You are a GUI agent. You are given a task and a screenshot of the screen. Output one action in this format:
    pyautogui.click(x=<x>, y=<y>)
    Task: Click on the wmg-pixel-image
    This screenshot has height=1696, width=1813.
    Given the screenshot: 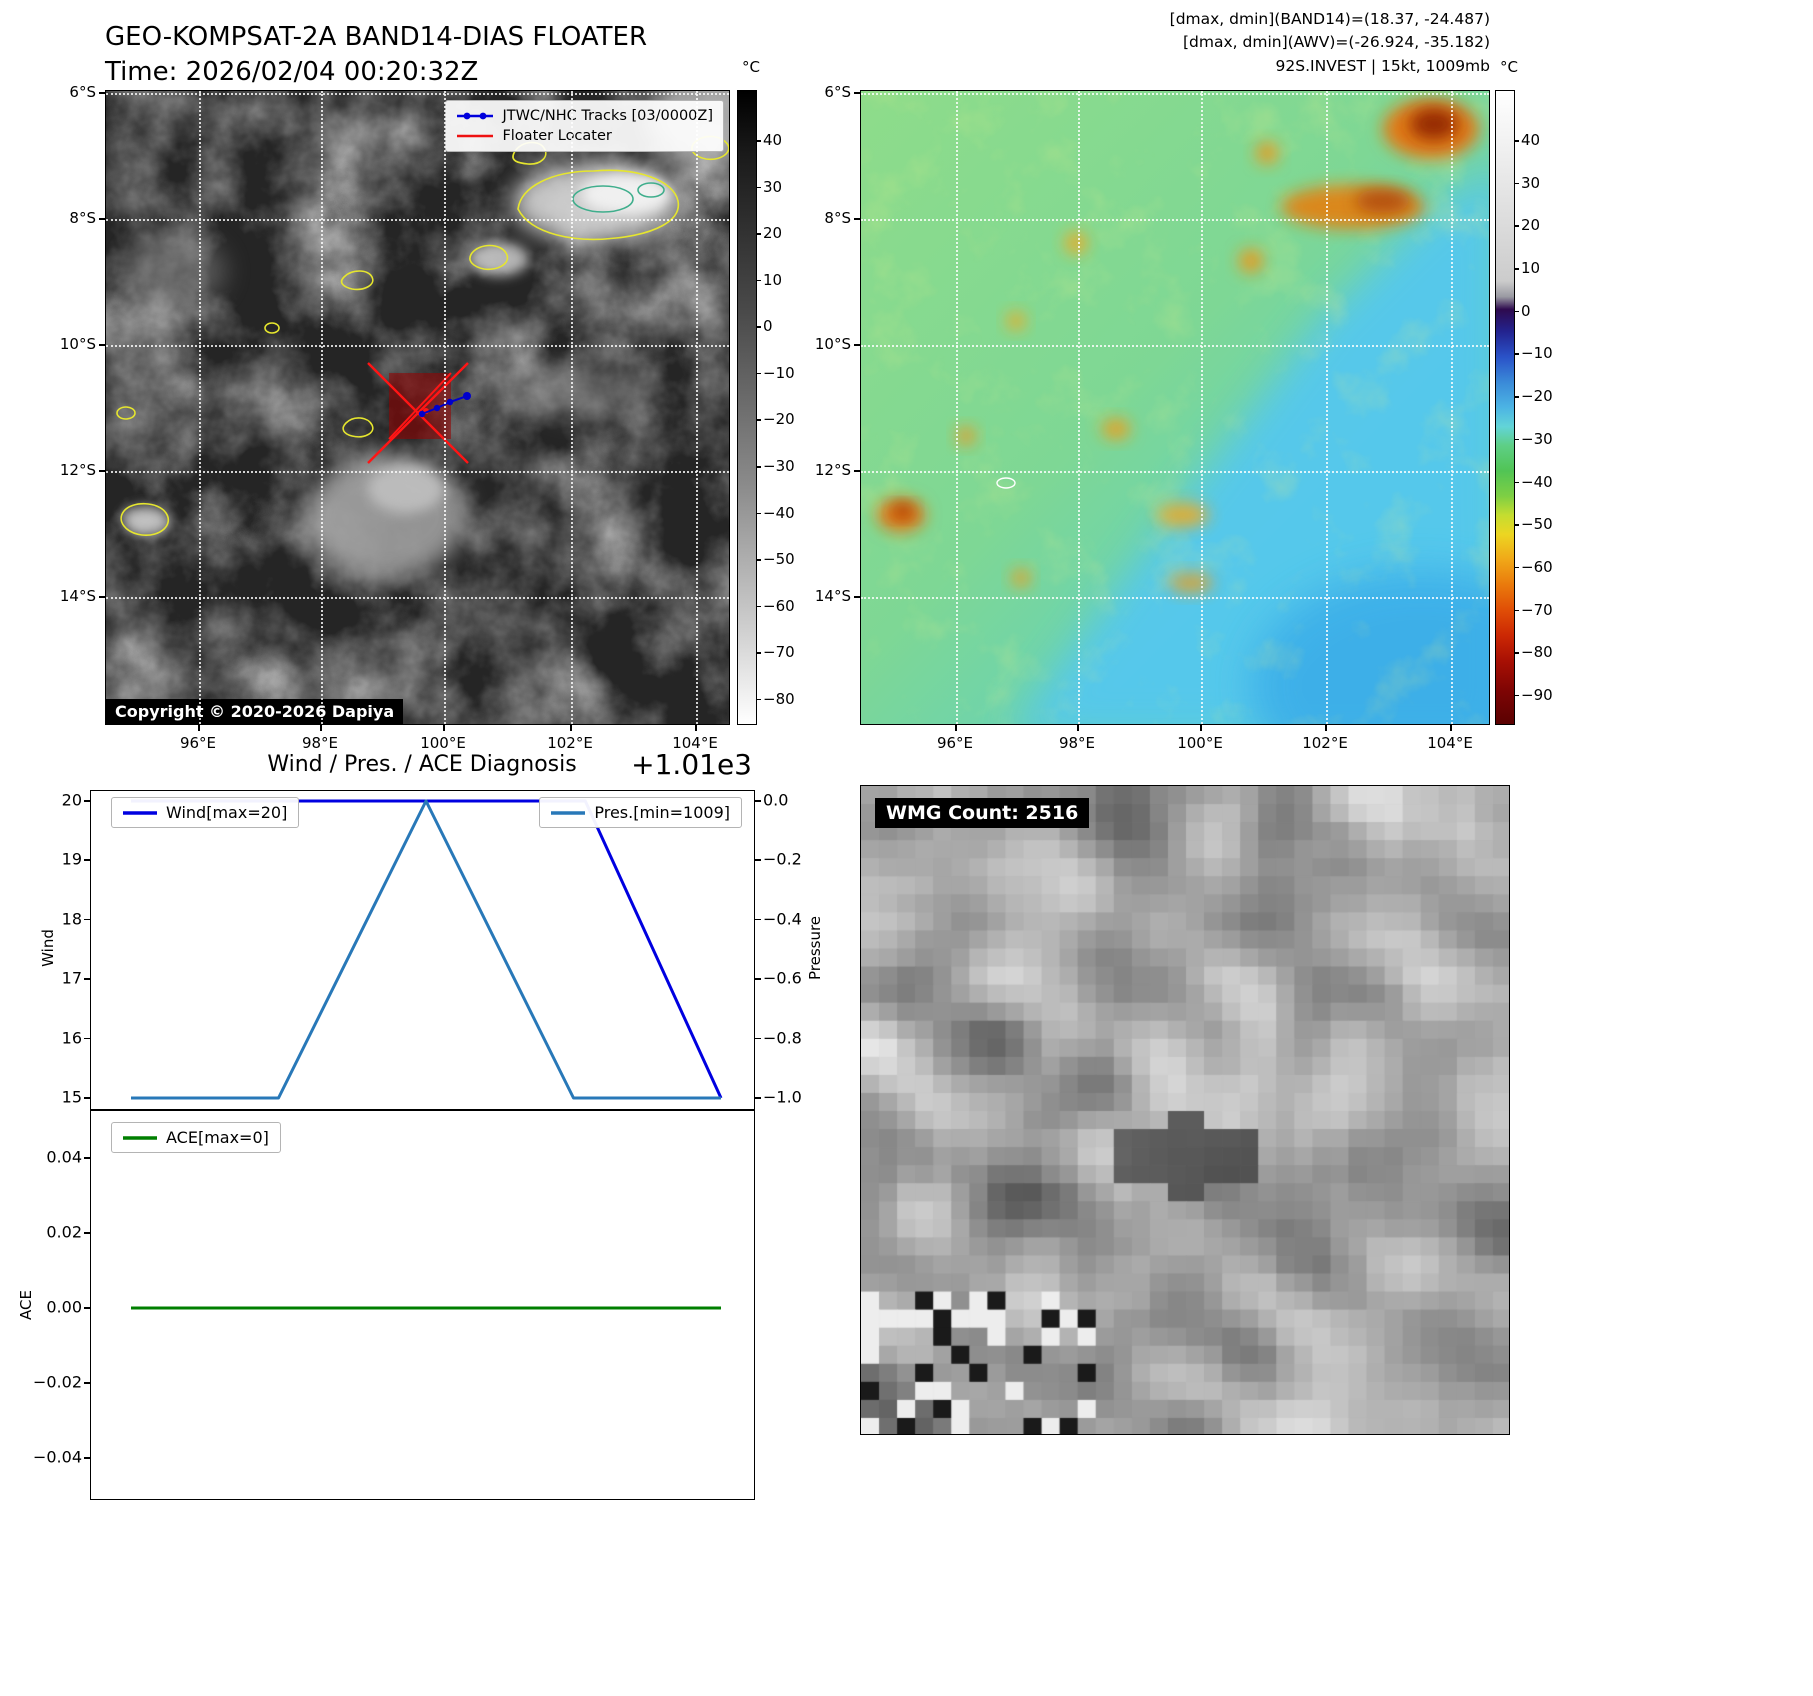 What is the action you would take?
    pyautogui.click(x=1185, y=1110)
    